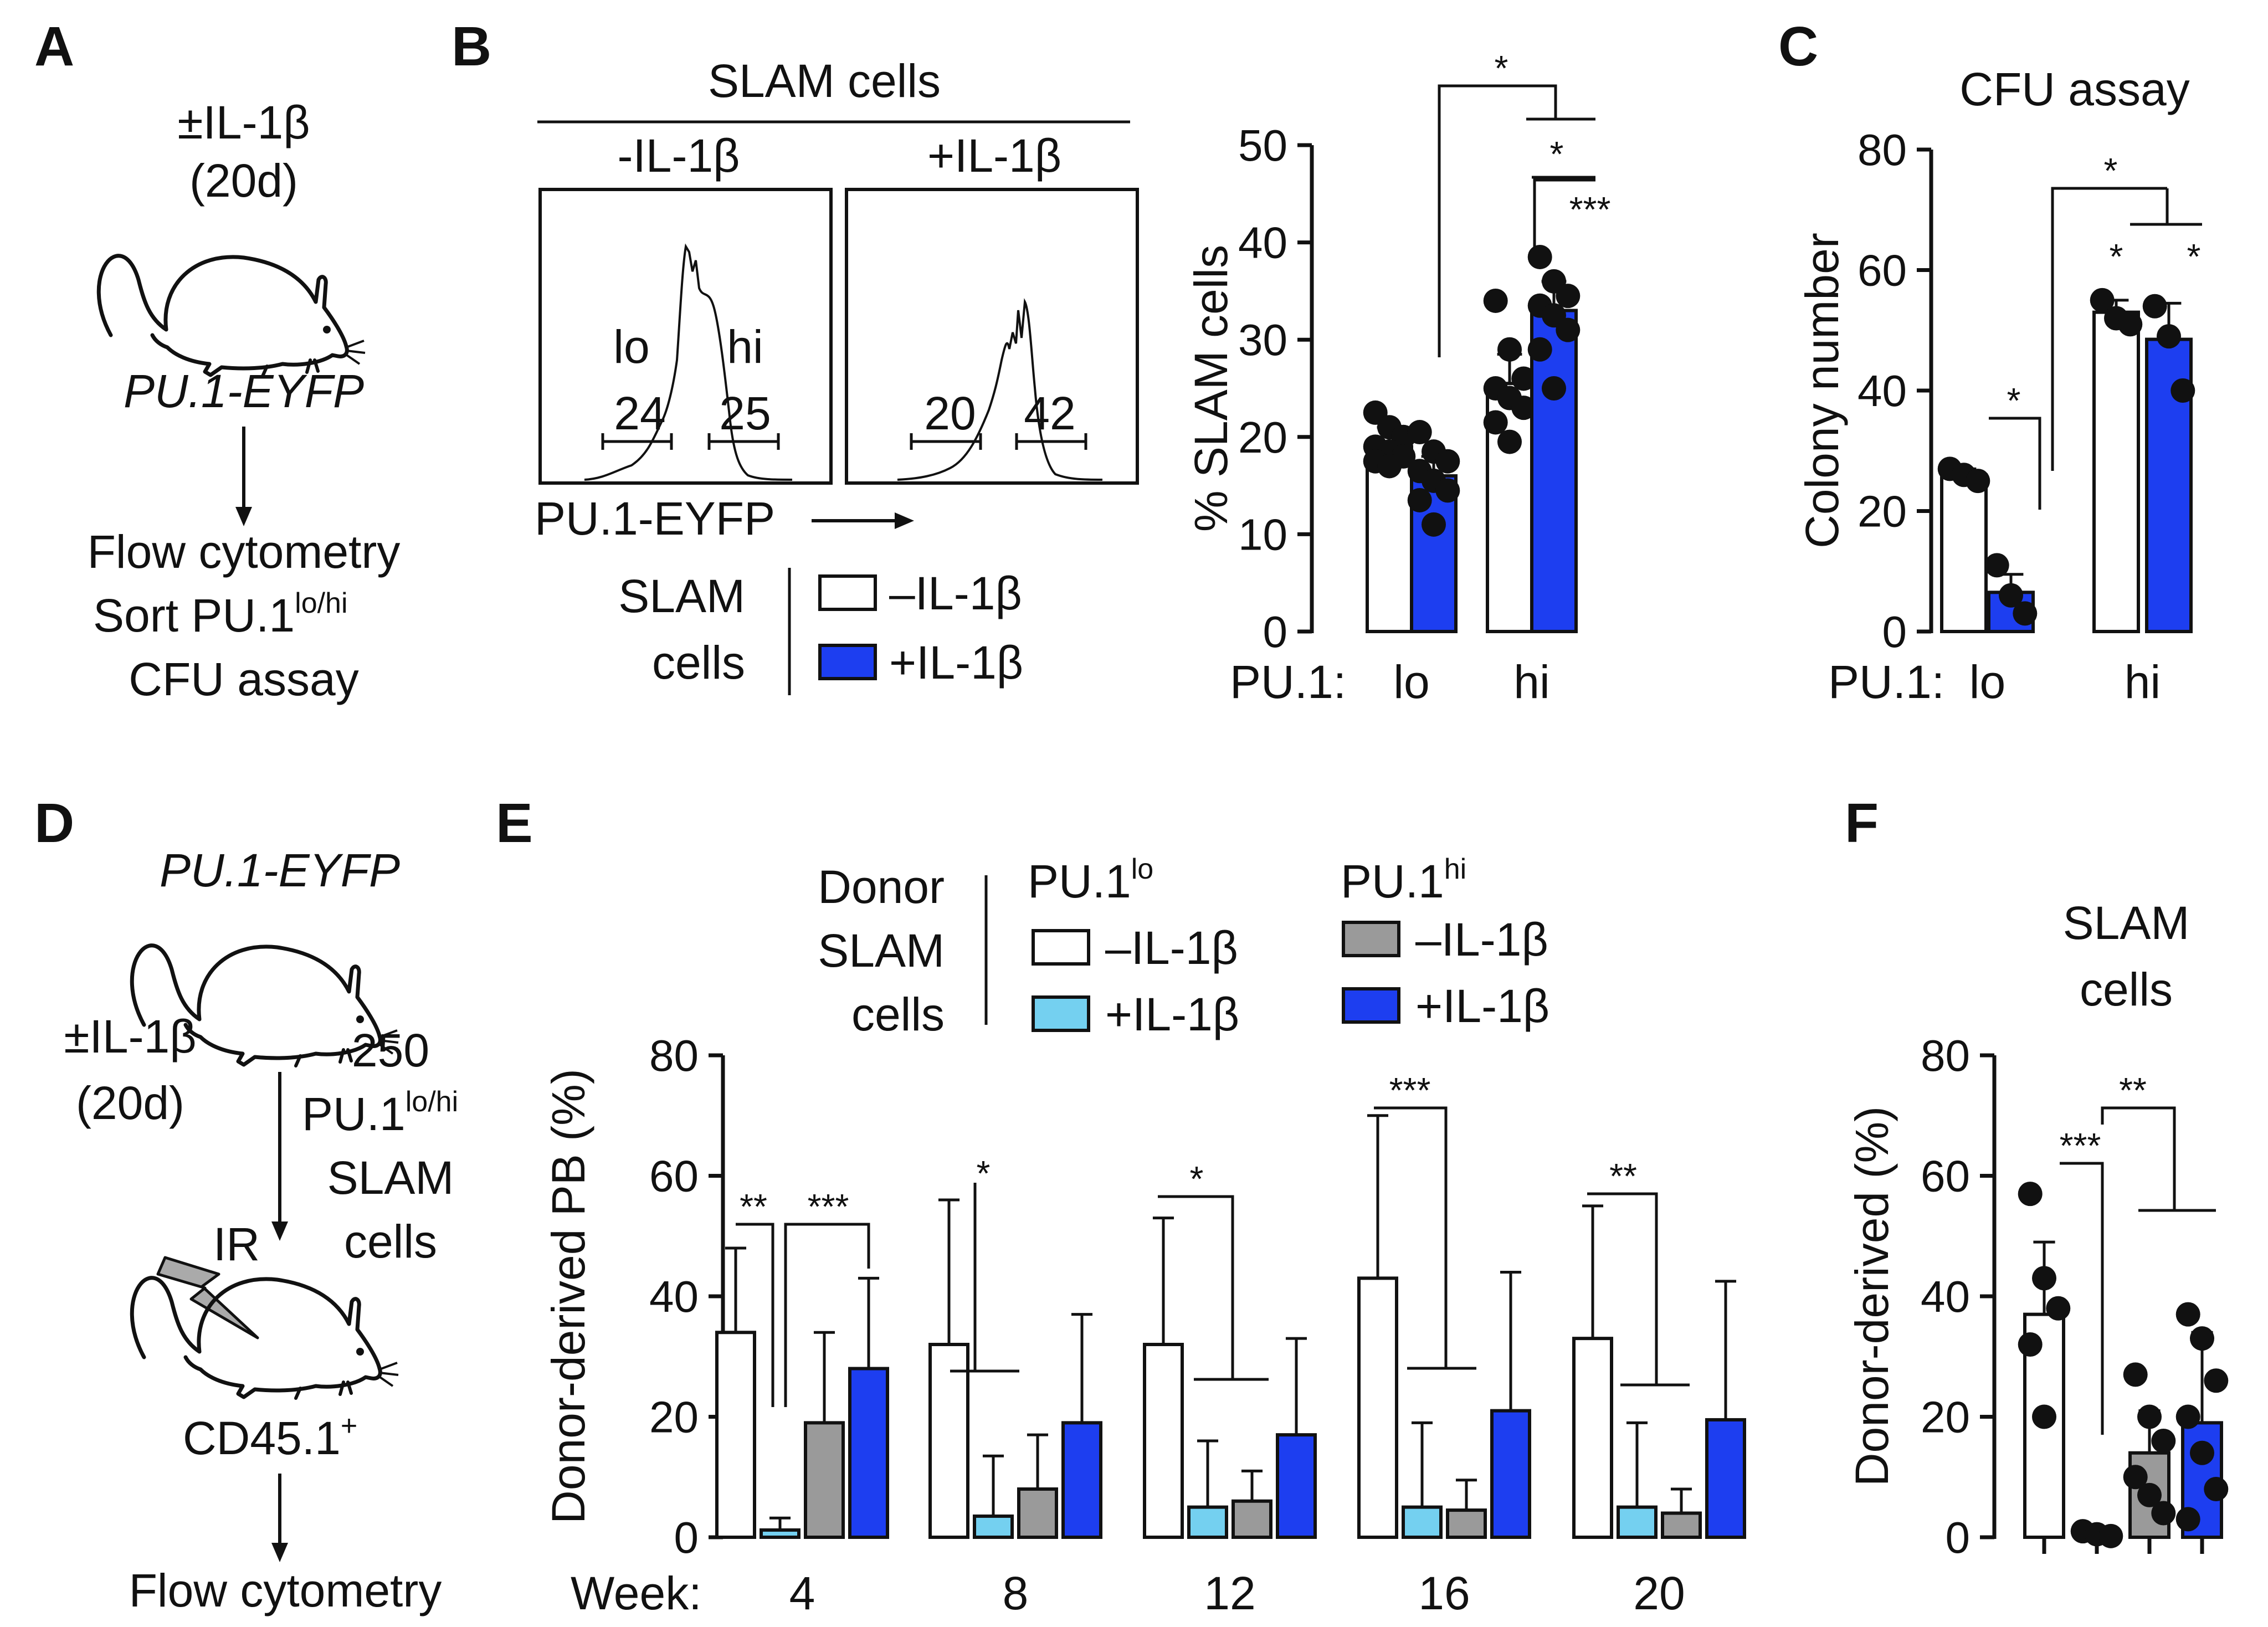  I want to click on panel-a-step3: CFU assay, so click(243, 679).